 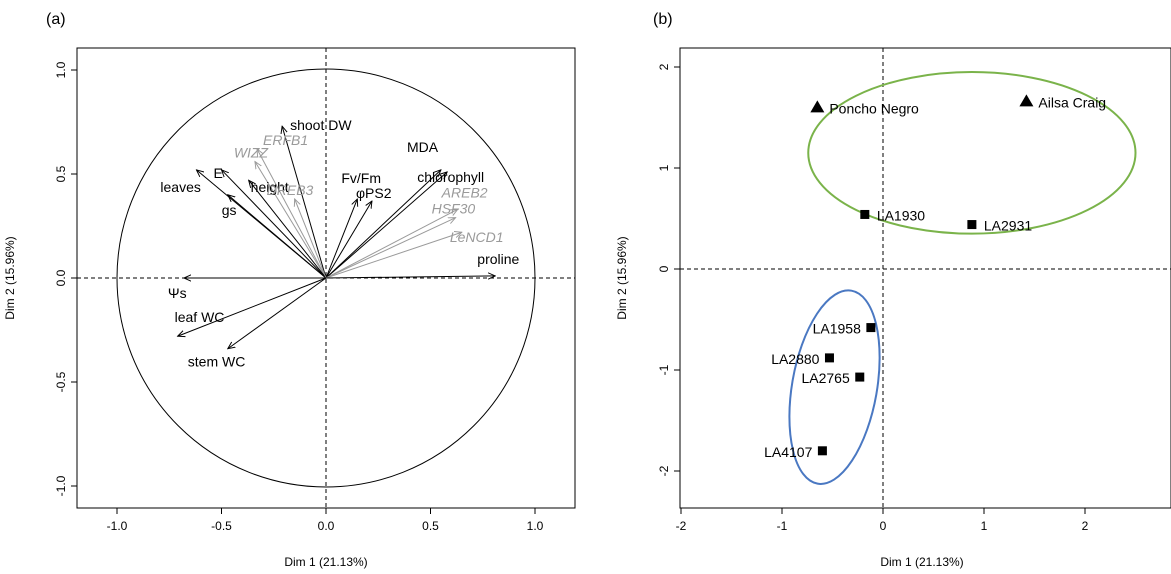 I want to click on x-tick-label: -1.0, so click(x=117, y=526).